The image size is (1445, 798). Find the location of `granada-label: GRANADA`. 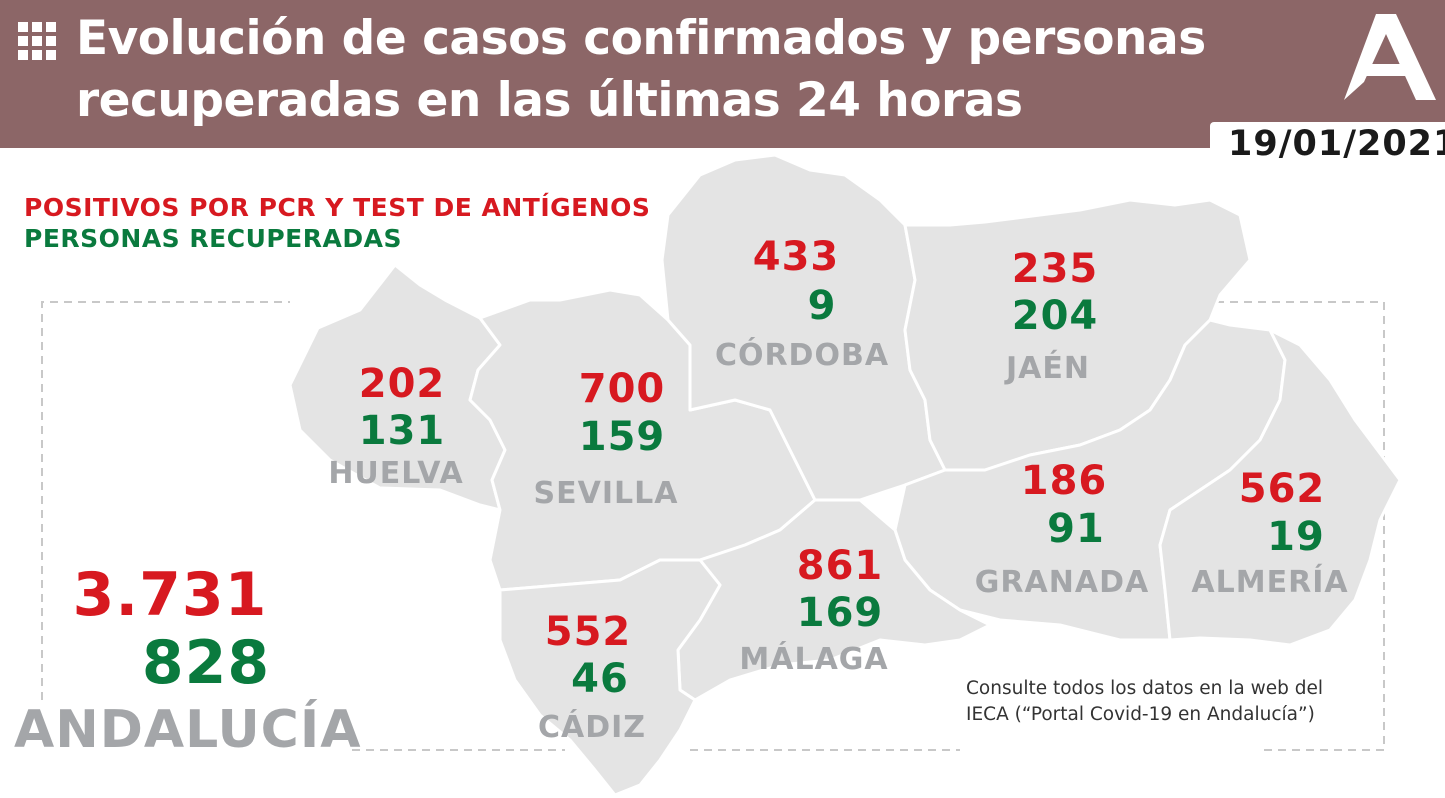

granada-label: GRANADA is located at coordinates (1062, 582).